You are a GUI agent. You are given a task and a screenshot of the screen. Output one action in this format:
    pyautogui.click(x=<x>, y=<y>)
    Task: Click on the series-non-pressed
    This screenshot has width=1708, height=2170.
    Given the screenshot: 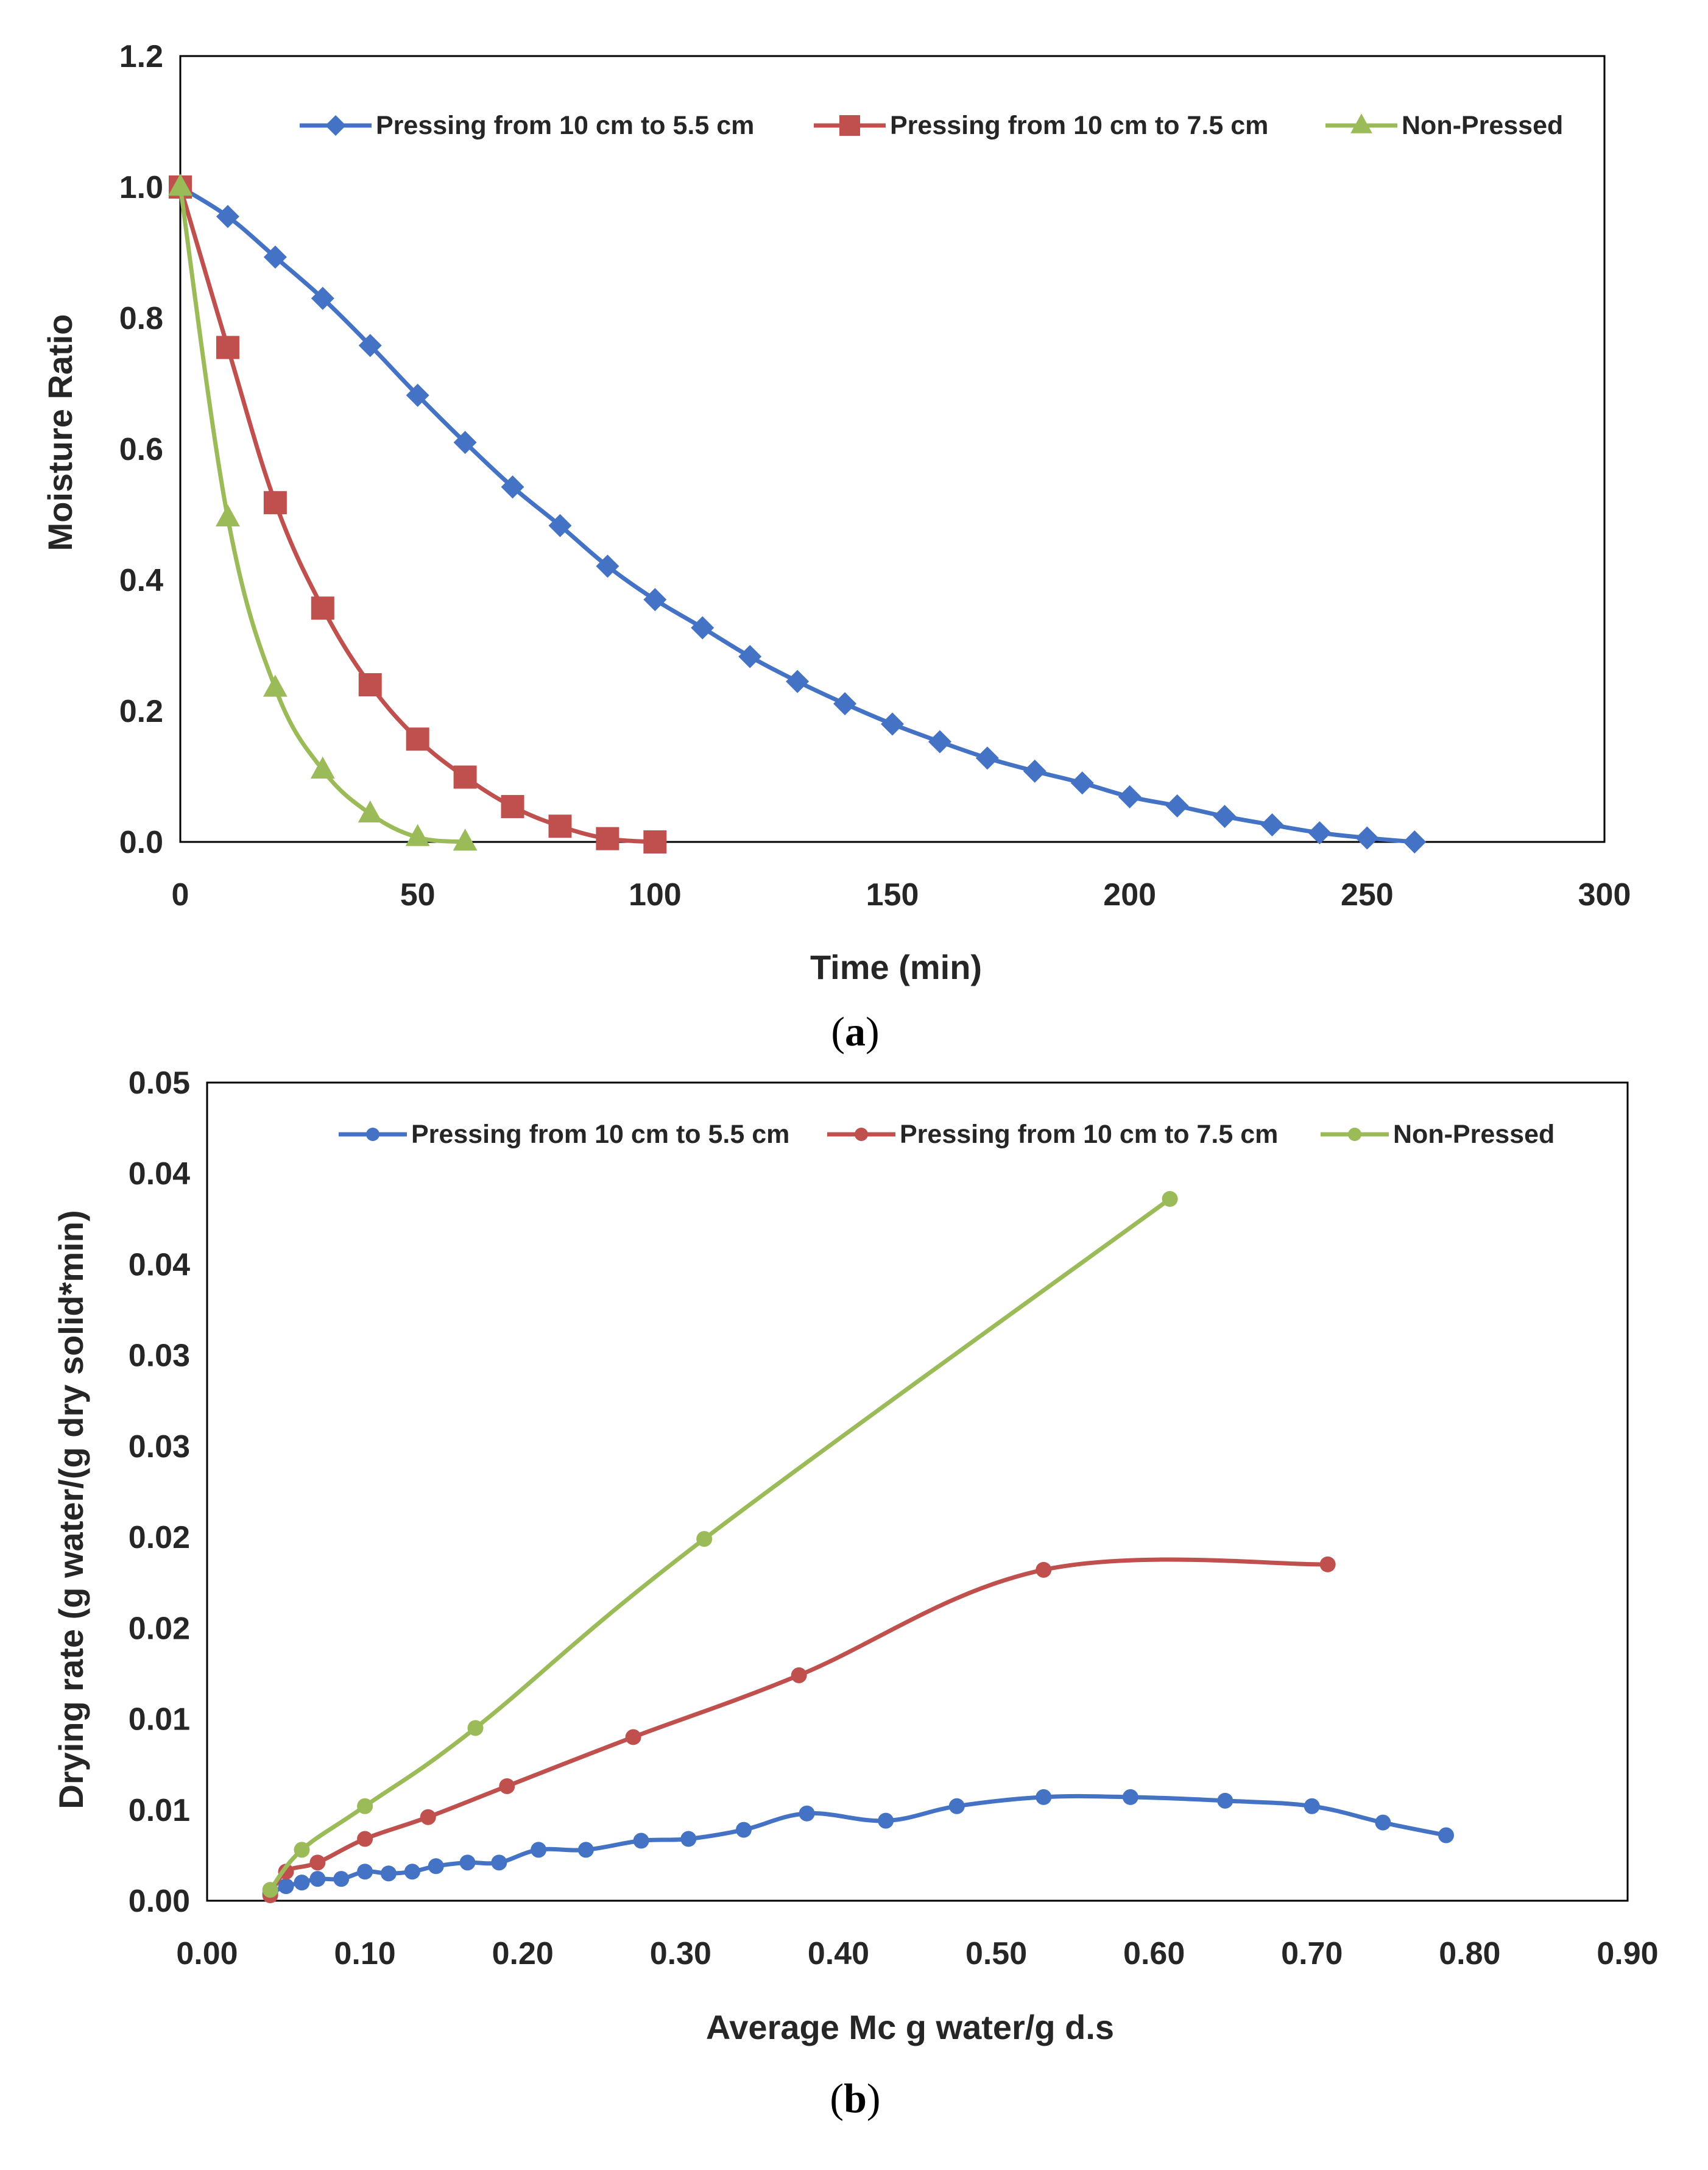 What is the action you would take?
    pyautogui.click(x=323, y=512)
    